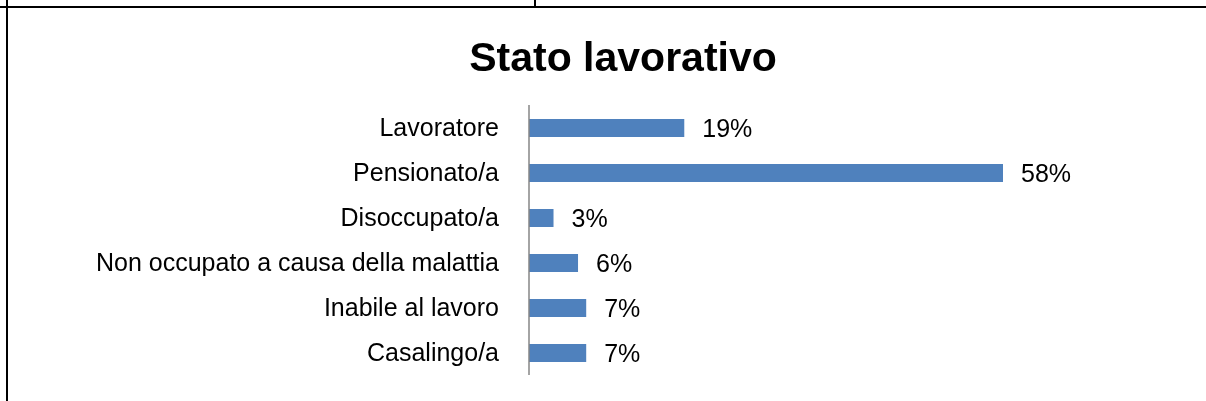 This screenshot has width=1206, height=401. What do you see at coordinates (439, 127) in the screenshot?
I see `y-tick-label: Lavoratore` at bounding box center [439, 127].